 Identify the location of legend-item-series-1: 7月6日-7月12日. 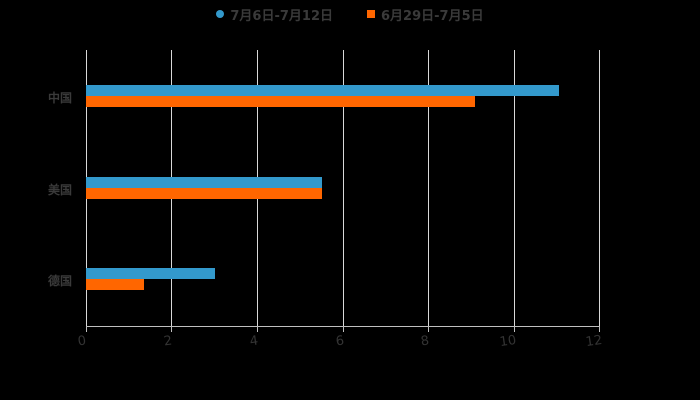
(274, 14).